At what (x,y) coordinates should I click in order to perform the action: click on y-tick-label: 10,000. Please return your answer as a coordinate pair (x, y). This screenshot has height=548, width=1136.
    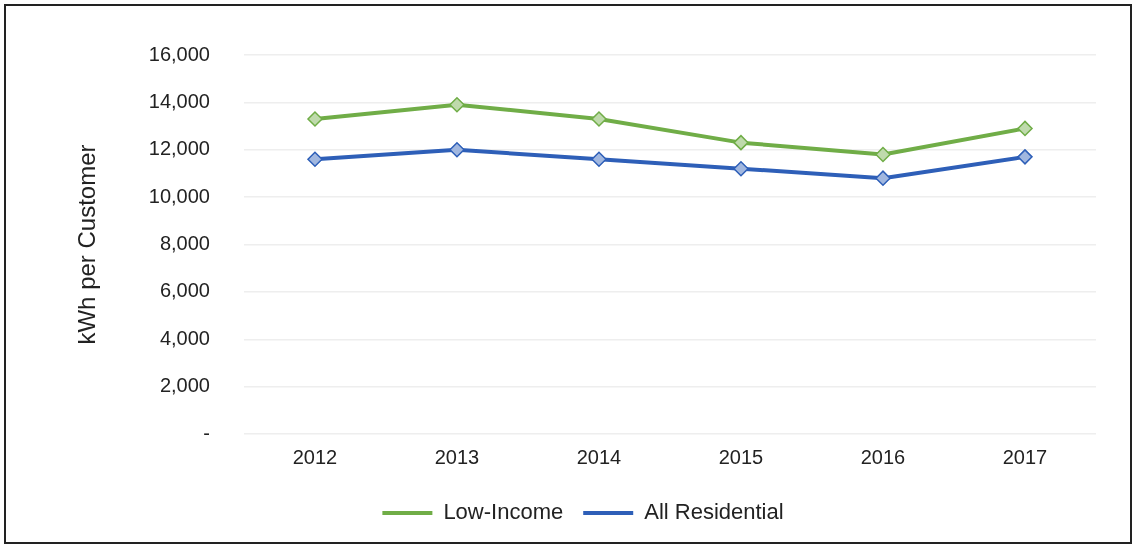
    Looking at the image, I should click on (179, 195).